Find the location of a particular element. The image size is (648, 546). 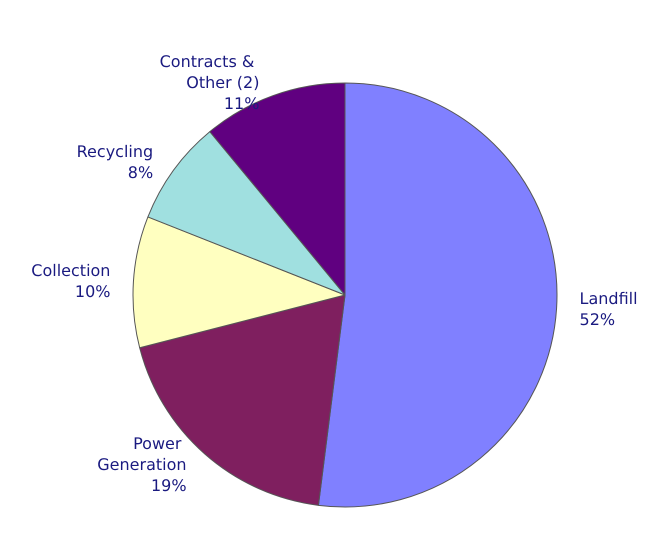

slice-label: Contracts & Other (2) is located at coordinates (210, 72).